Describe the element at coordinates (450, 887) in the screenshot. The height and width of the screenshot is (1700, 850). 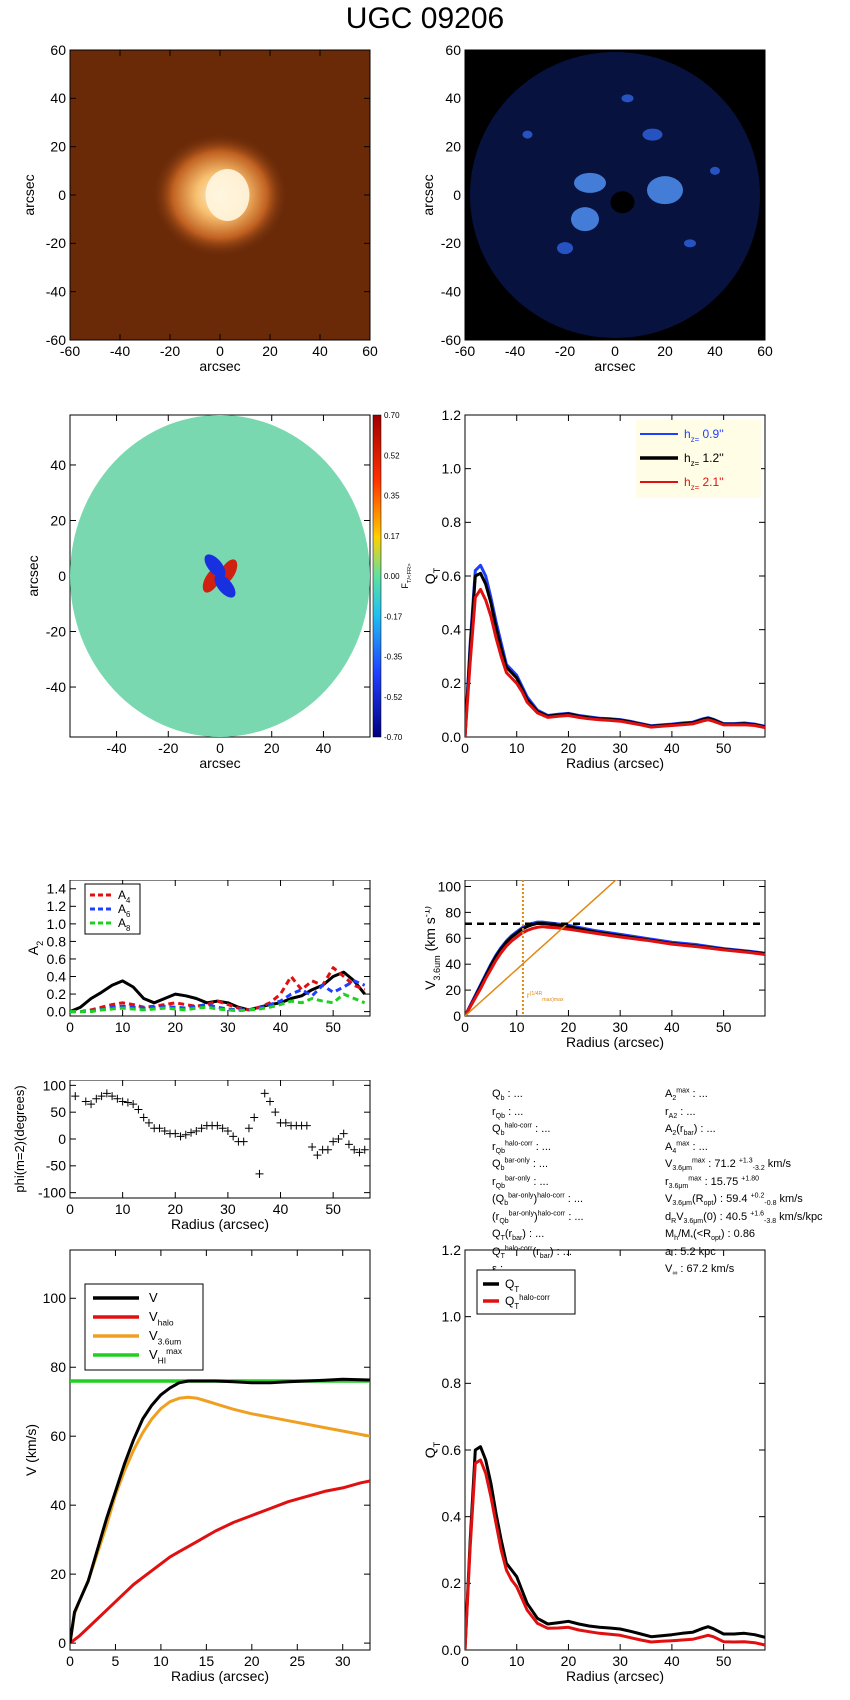
I see `y-tick-label: 100` at that location.